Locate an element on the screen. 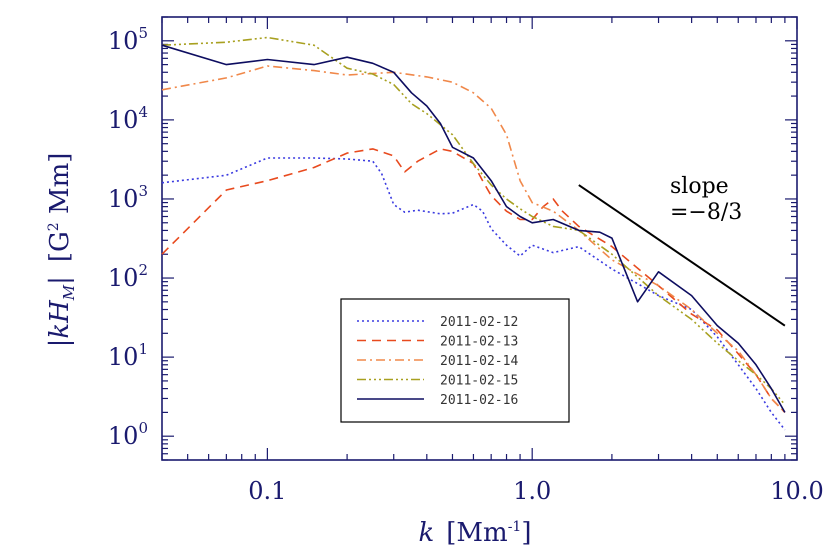  reference-slope-line is located at coordinates (682, 255).